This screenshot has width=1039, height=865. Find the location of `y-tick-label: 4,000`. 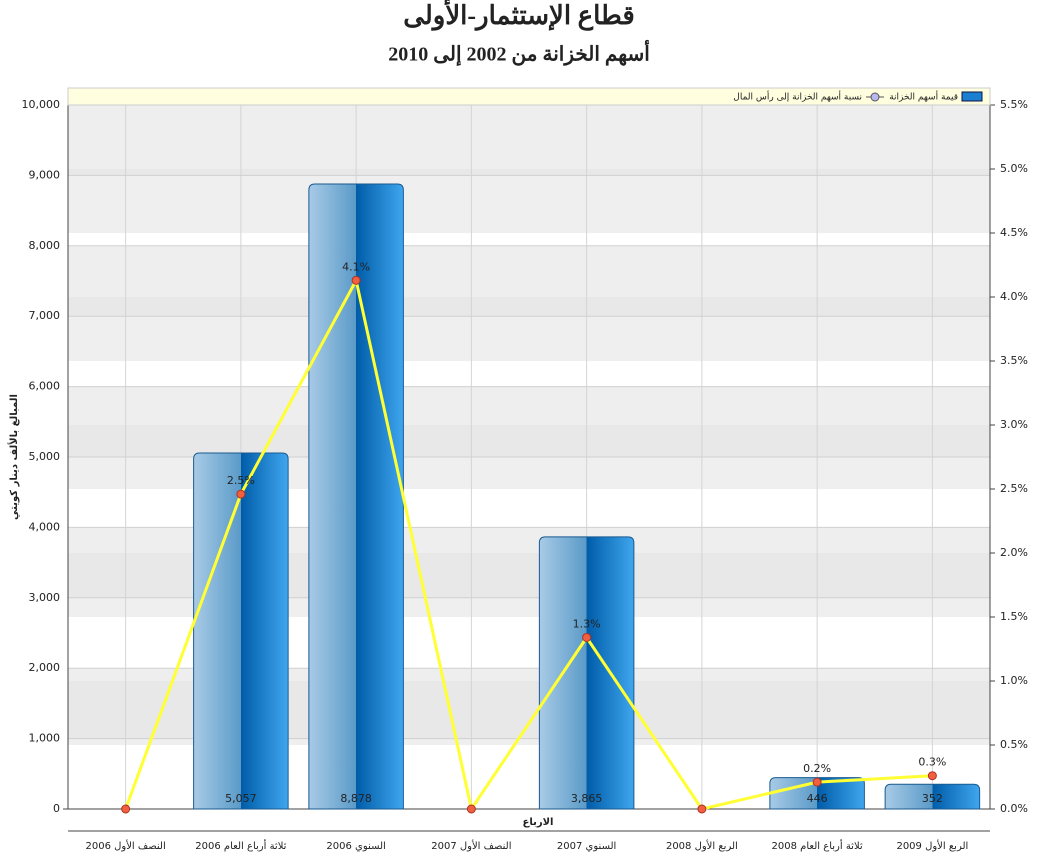

y-tick-label: 4,000 is located at coordinates (45, 526).